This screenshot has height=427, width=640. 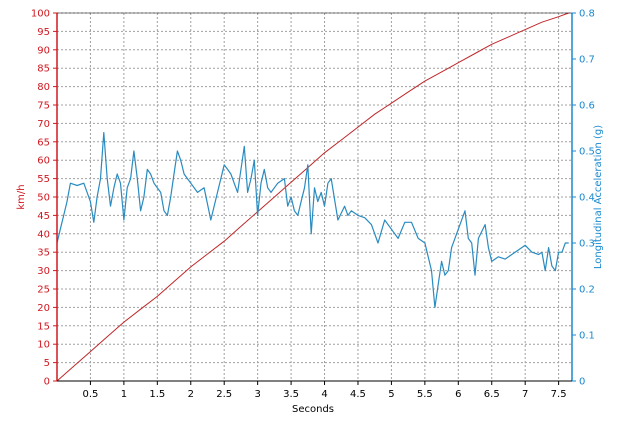 What do you see at coordinates (587, 106) in the screenshot?
I see `y-right-tick-label: 0.6` at bounding box center [587, 106].